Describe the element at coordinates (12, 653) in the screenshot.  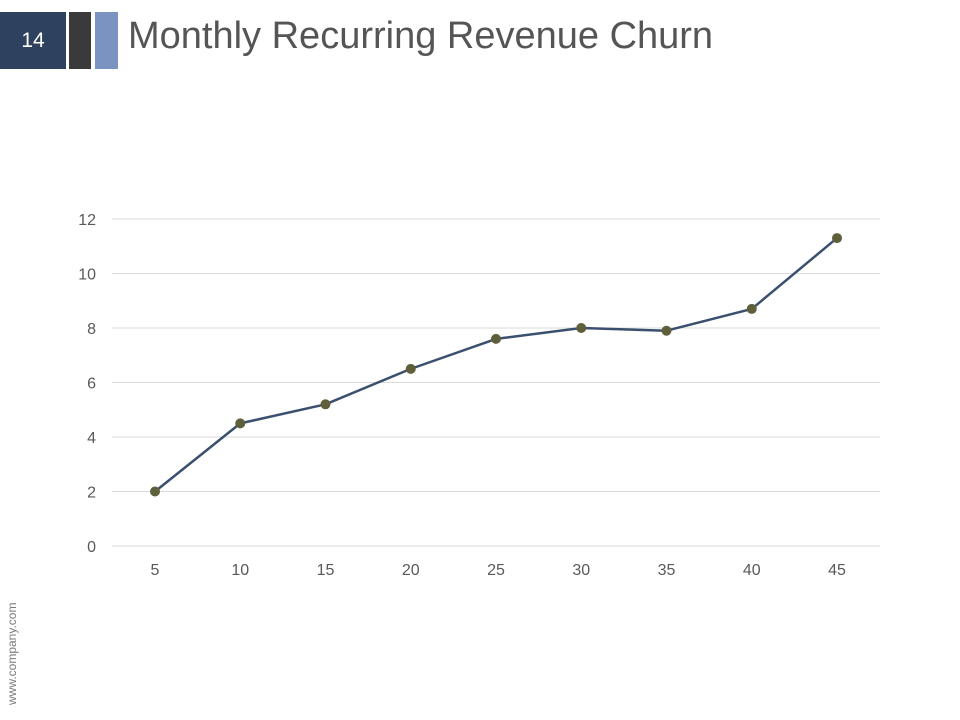
I see `footer-url: www.company.com` at that location.